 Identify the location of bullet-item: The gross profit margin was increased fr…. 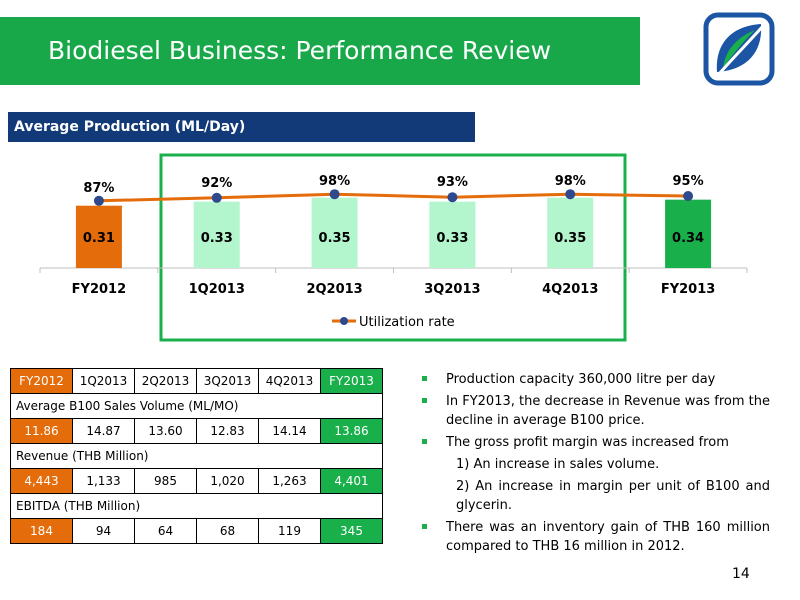
(595, 442).